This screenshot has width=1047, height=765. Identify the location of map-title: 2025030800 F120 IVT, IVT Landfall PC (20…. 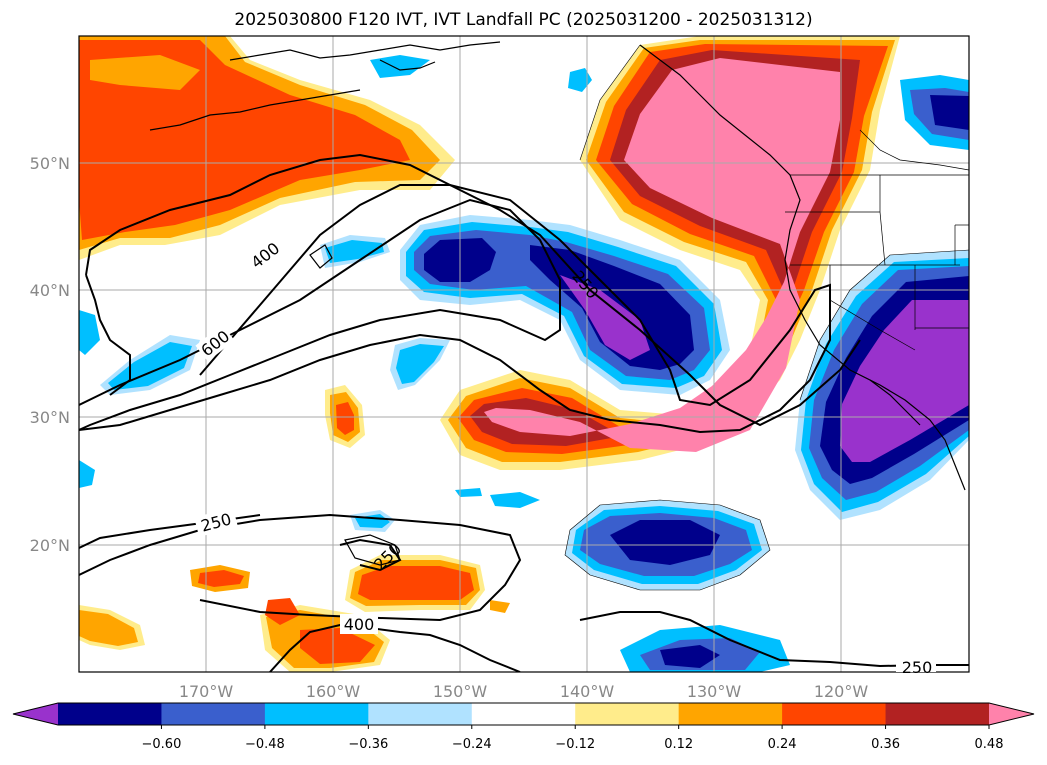
(523, 20).